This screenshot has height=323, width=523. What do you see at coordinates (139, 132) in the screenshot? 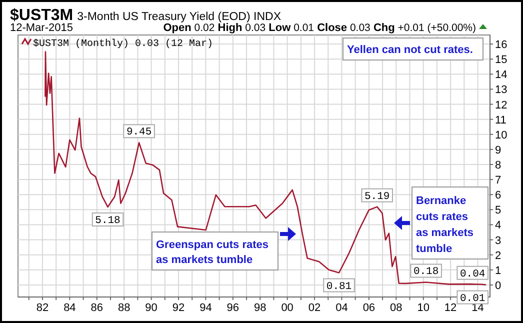
I see `annotation: 9.45` at bounding box center [139, 132].